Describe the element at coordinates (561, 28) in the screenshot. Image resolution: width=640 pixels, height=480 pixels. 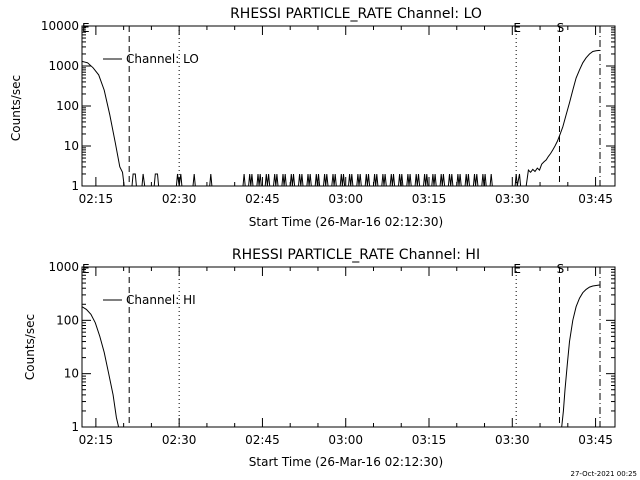
I see `lo-event-marker-label: S` at that location.